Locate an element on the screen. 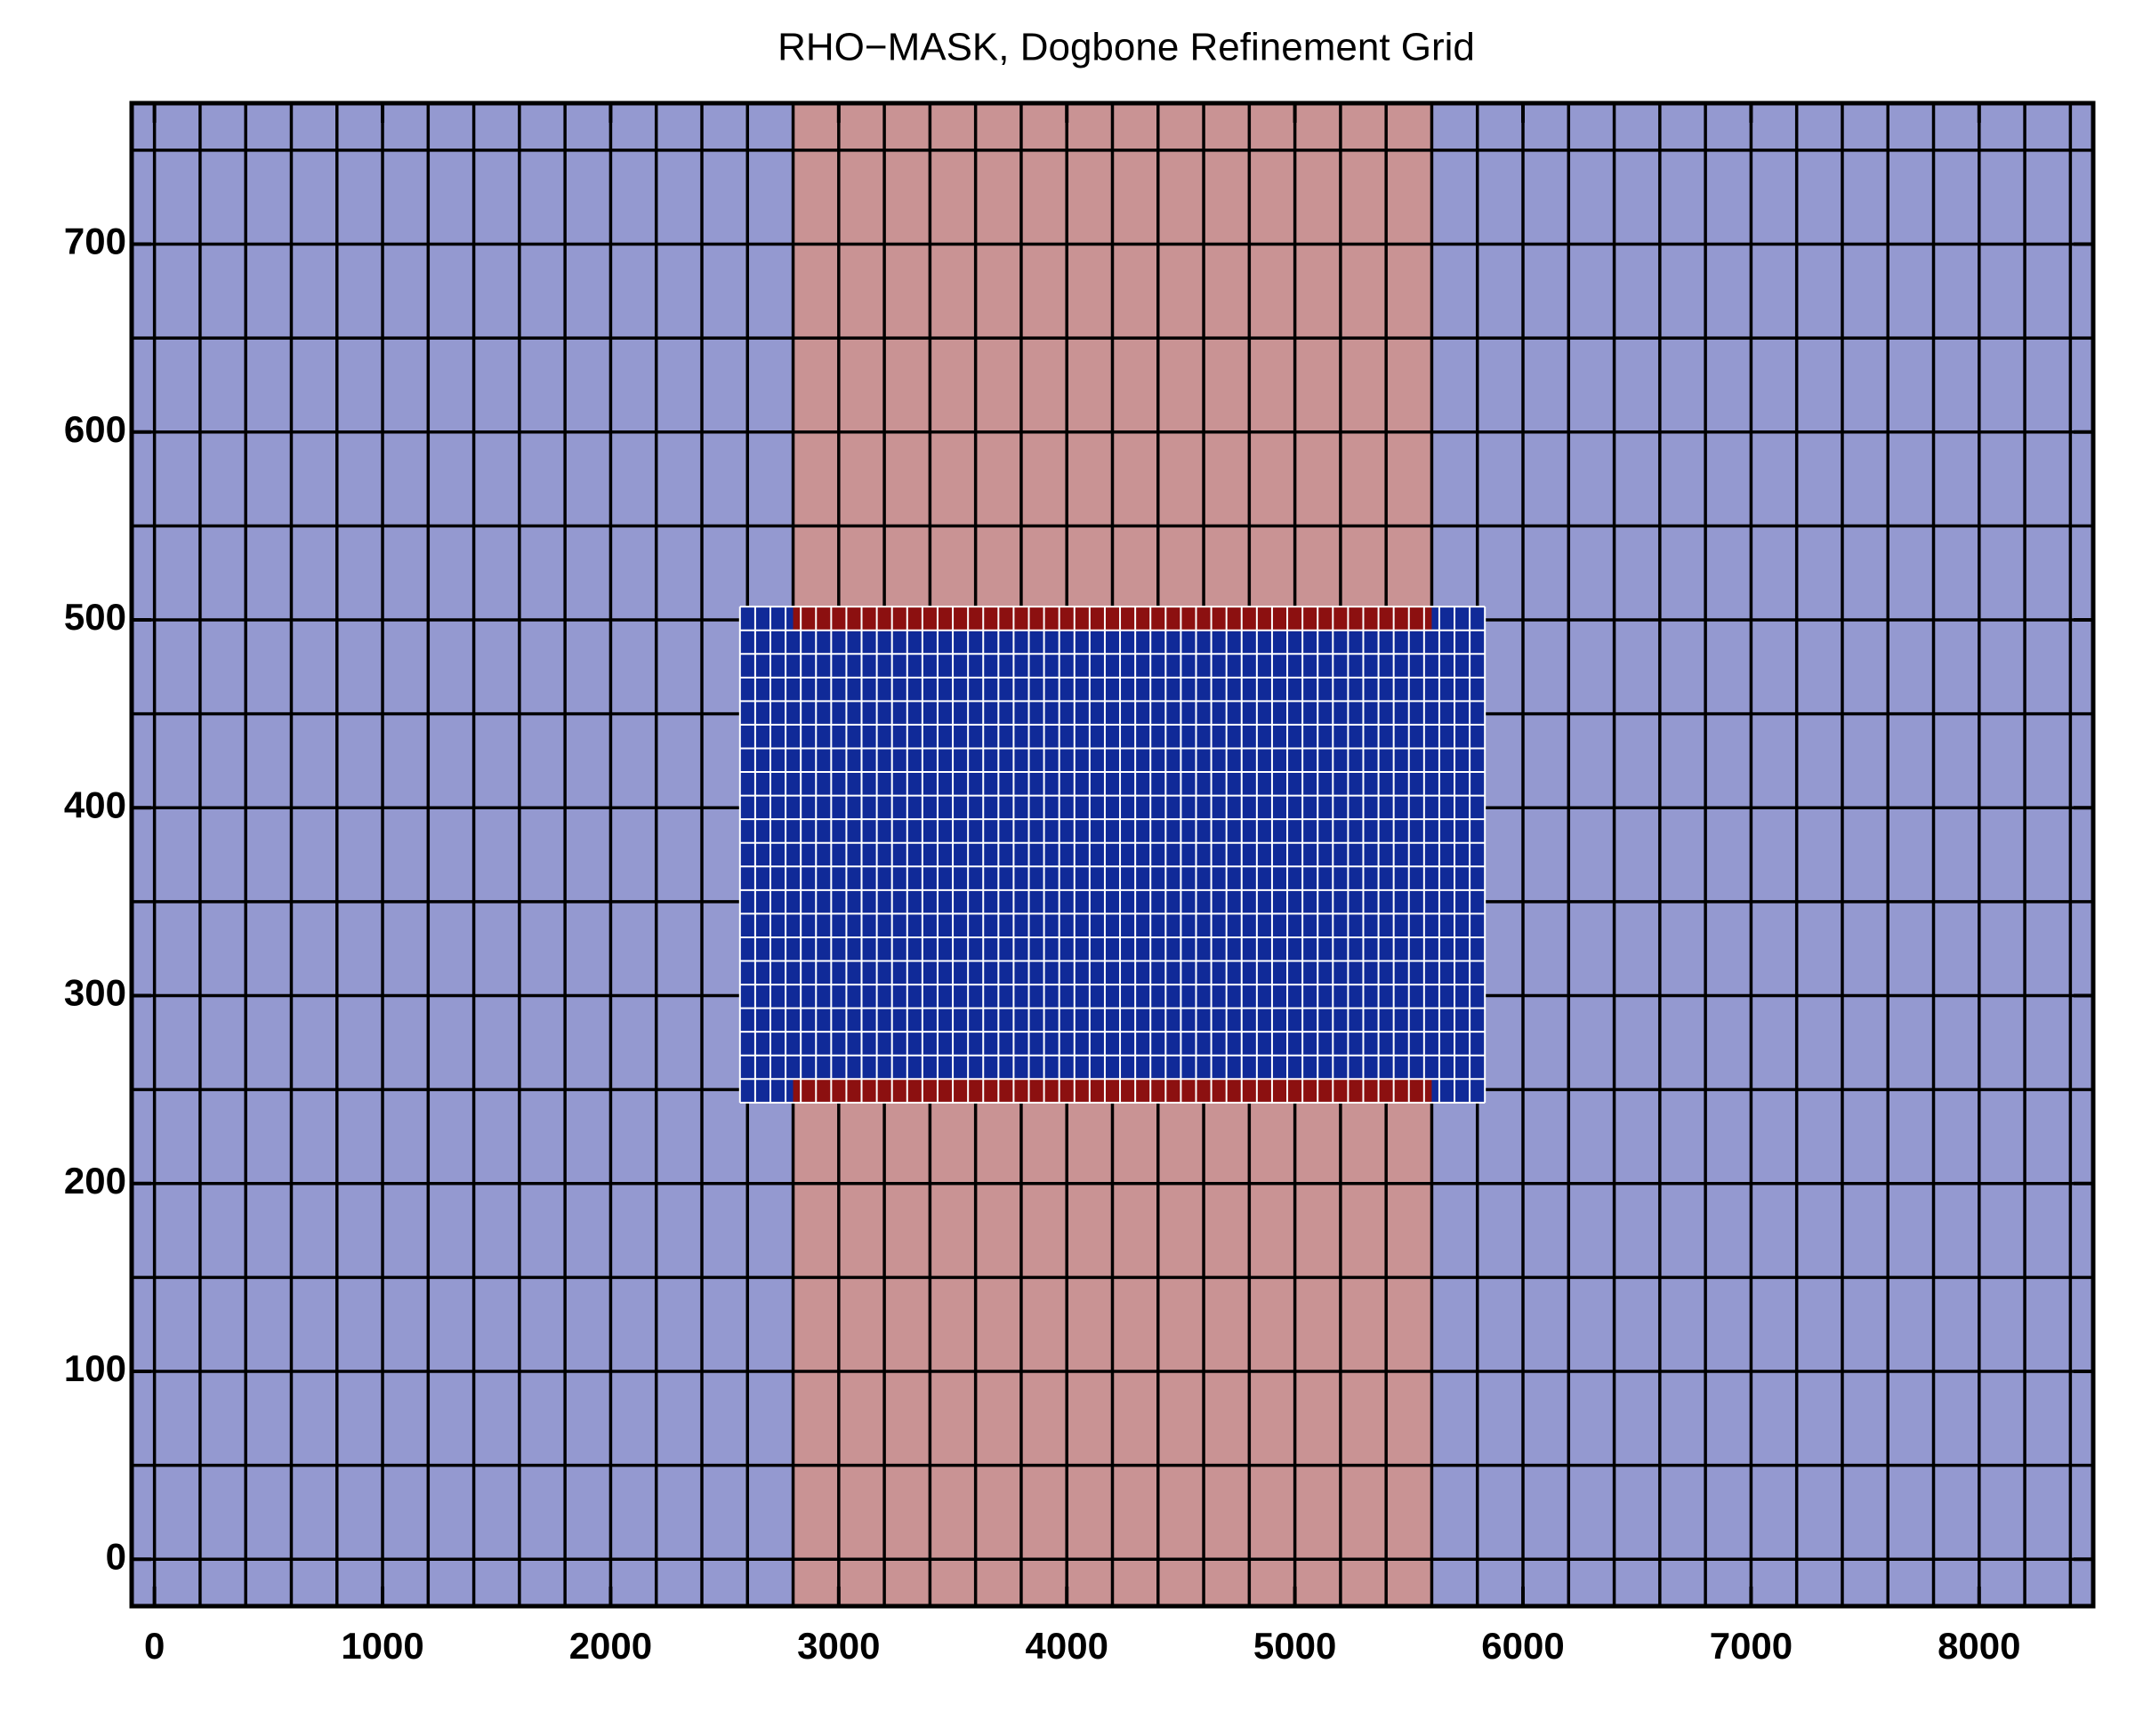 This screenshot has width=2135, height=1736. y-tick-label: 500 is located at coordinates (95, 617).